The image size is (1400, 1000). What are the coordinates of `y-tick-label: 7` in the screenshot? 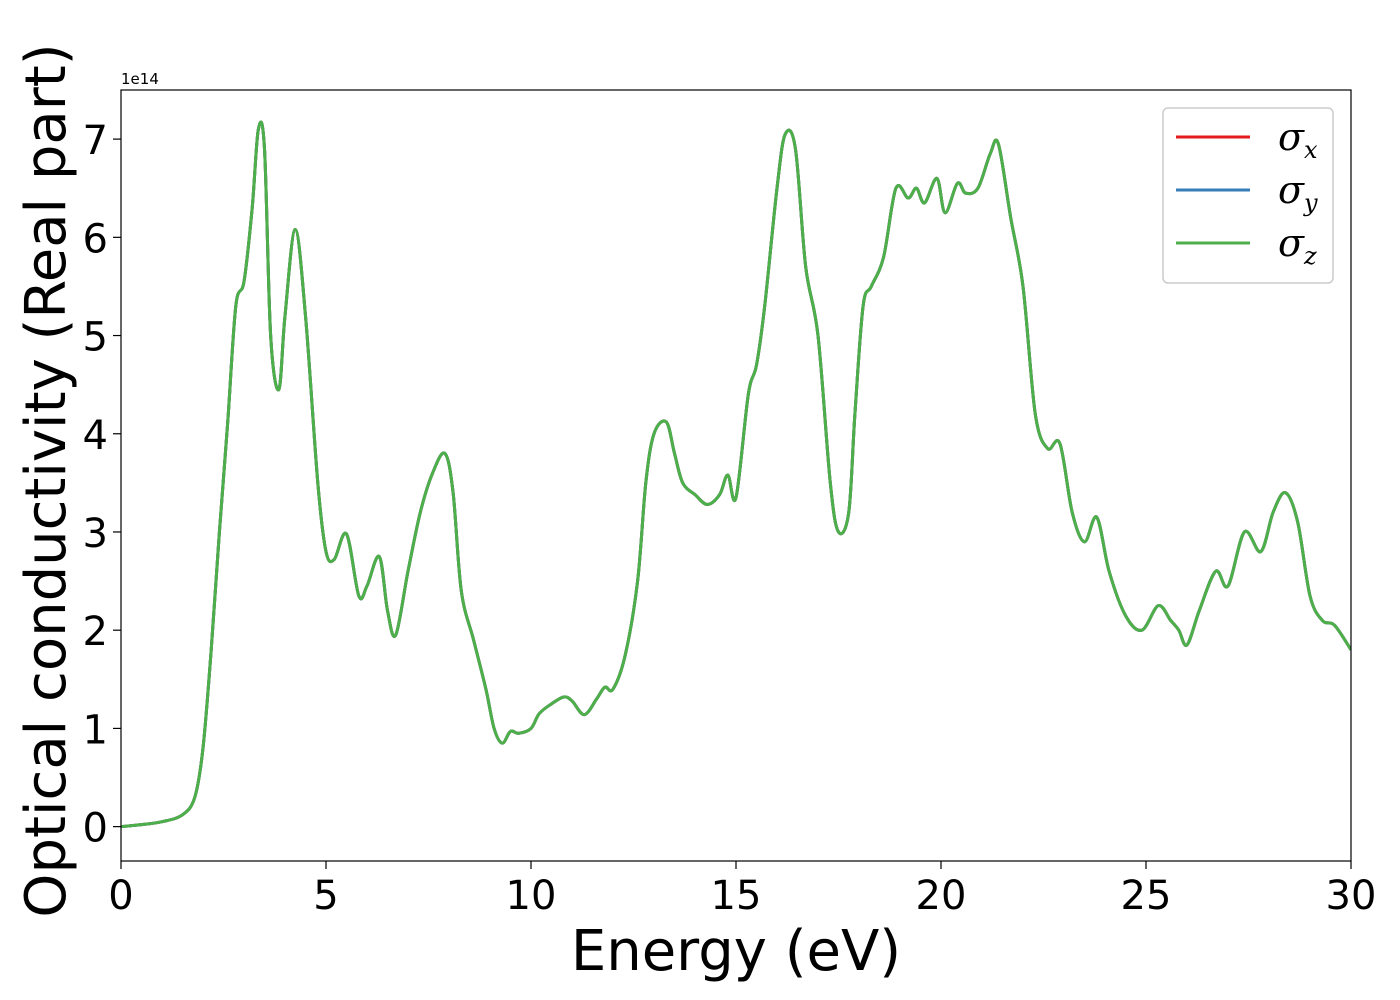 It's located at (95, 141).